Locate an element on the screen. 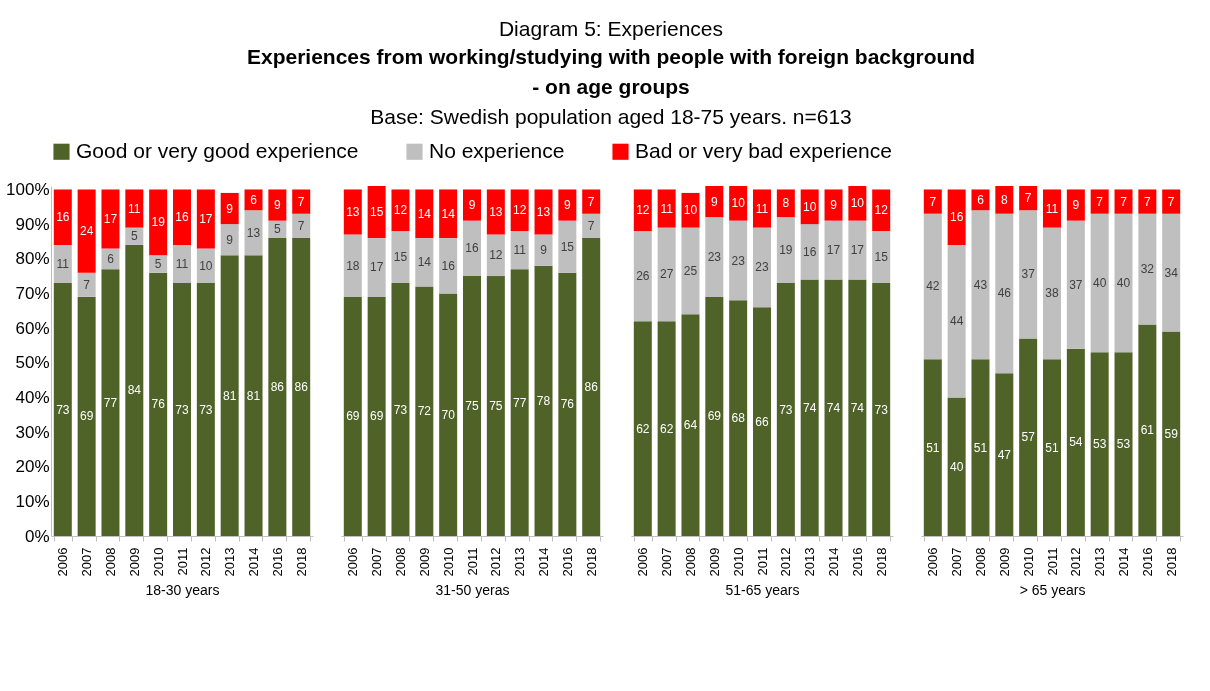 This screenshot has width=1210, height=691. data-label: 12 is located at coordinates (881, 210).